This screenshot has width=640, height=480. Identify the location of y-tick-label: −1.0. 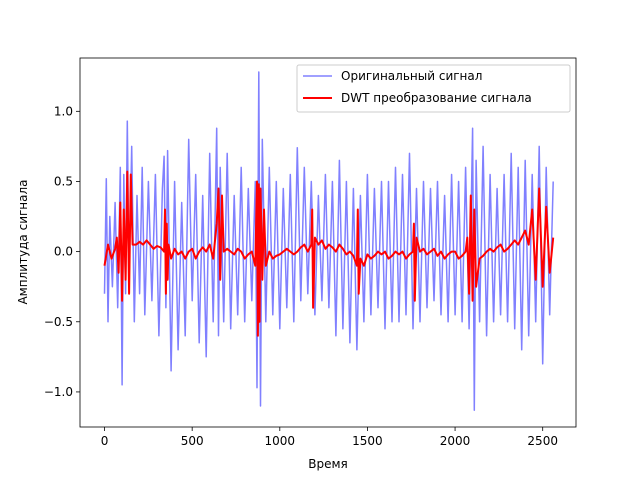
(58, 392).